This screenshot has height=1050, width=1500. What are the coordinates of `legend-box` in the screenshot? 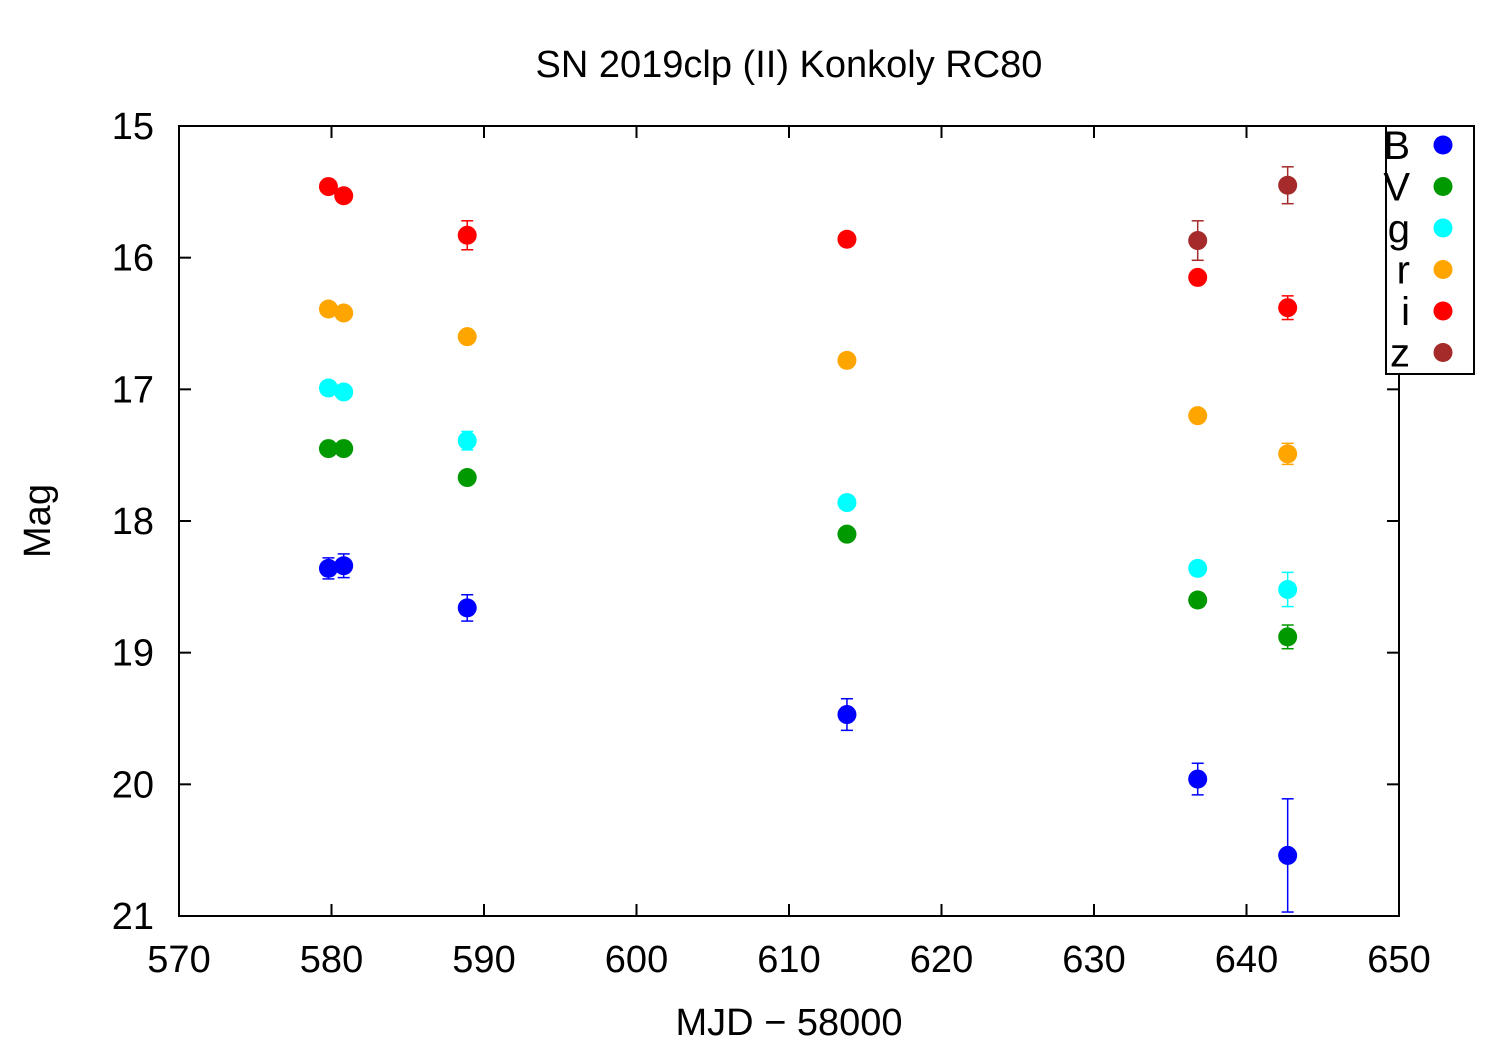 It's located at (1430, 250).